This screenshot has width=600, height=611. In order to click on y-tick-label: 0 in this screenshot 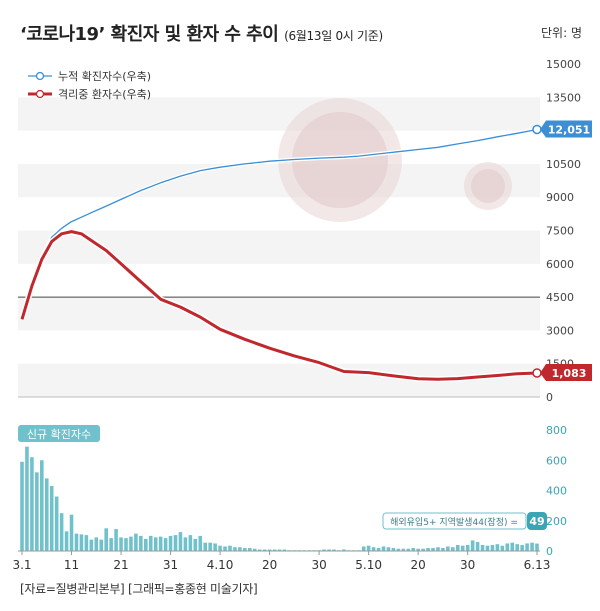, I will do `click(549, 397)`.